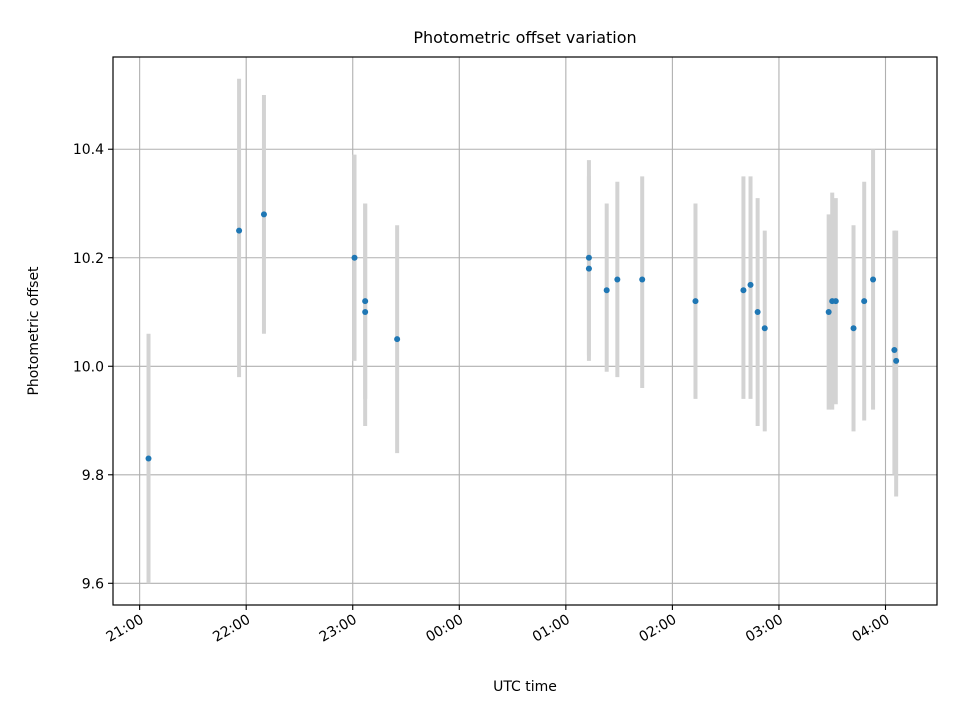 The width and height of the screenshot is (960, 720). What do you see at coordinates (88, 150) in the screenshot?
I see `y-tick-label: 10.4` at bounding box center [88, 150].